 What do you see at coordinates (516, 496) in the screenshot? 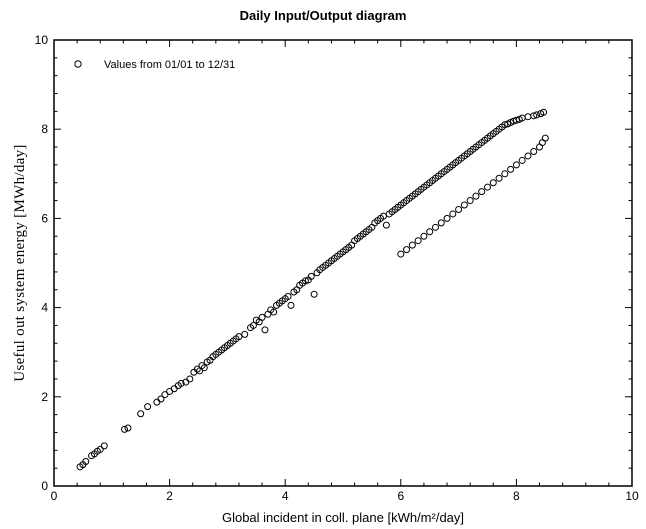
I see `x-tick-label: 8` at bounding box center [516, 496].